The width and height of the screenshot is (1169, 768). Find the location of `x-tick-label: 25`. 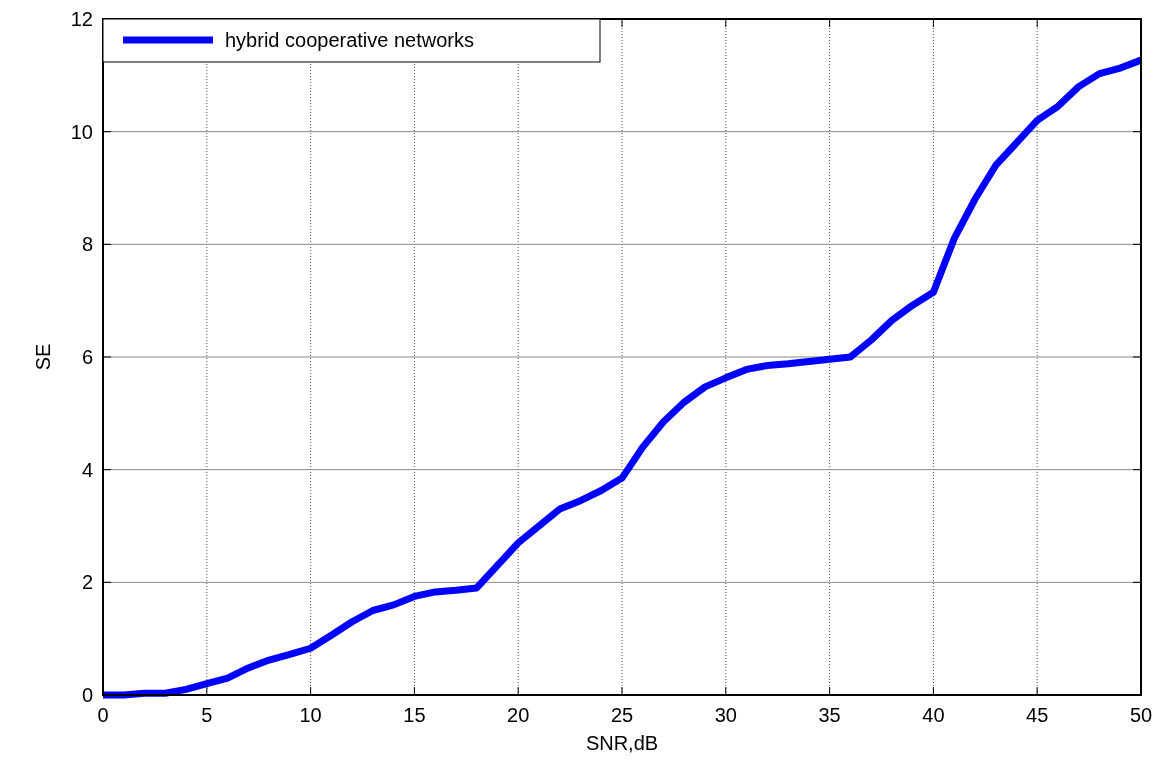

x-tick-label: 25 is located at coordinates (622, 715).